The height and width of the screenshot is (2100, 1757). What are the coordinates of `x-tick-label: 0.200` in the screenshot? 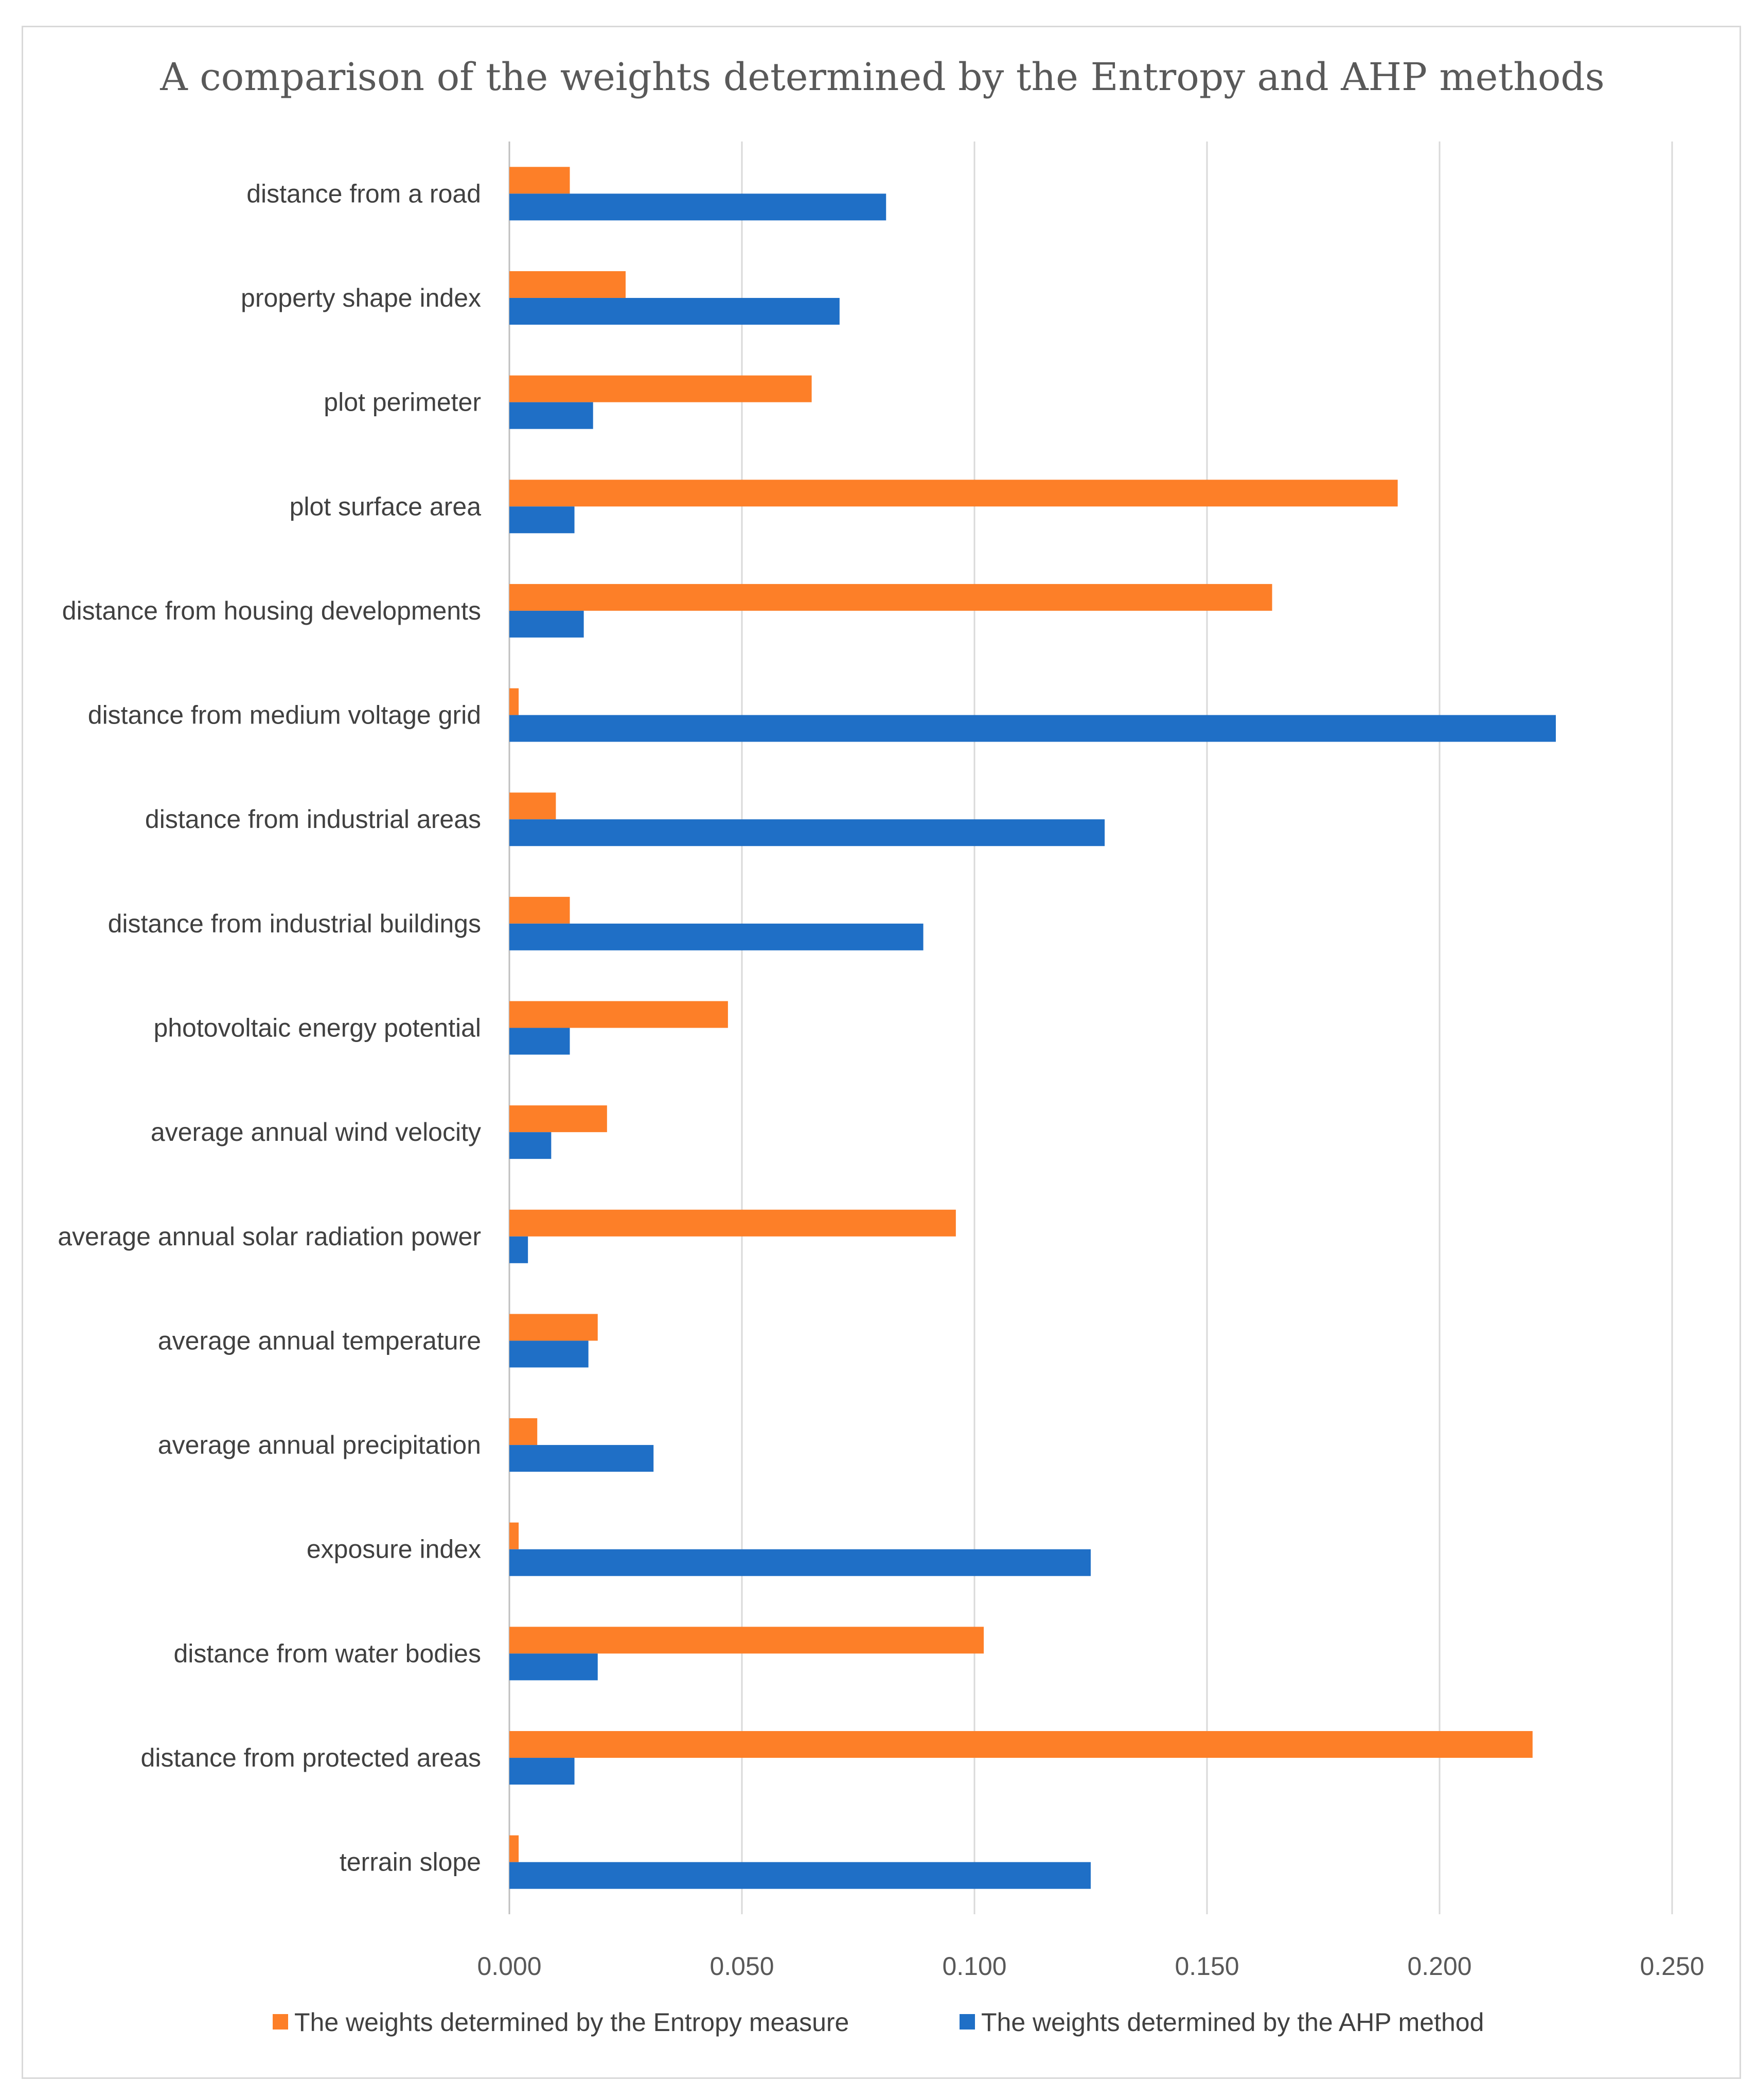 It's located at (1439, 1966).